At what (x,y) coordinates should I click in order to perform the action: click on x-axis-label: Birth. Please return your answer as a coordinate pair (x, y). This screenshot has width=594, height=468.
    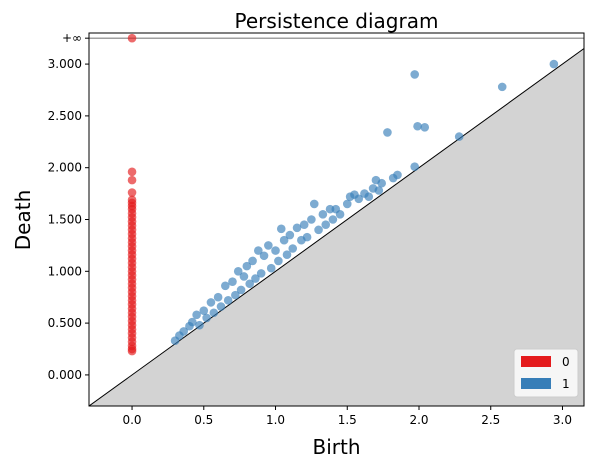
    Looking at the image, I should click on (336, 447).